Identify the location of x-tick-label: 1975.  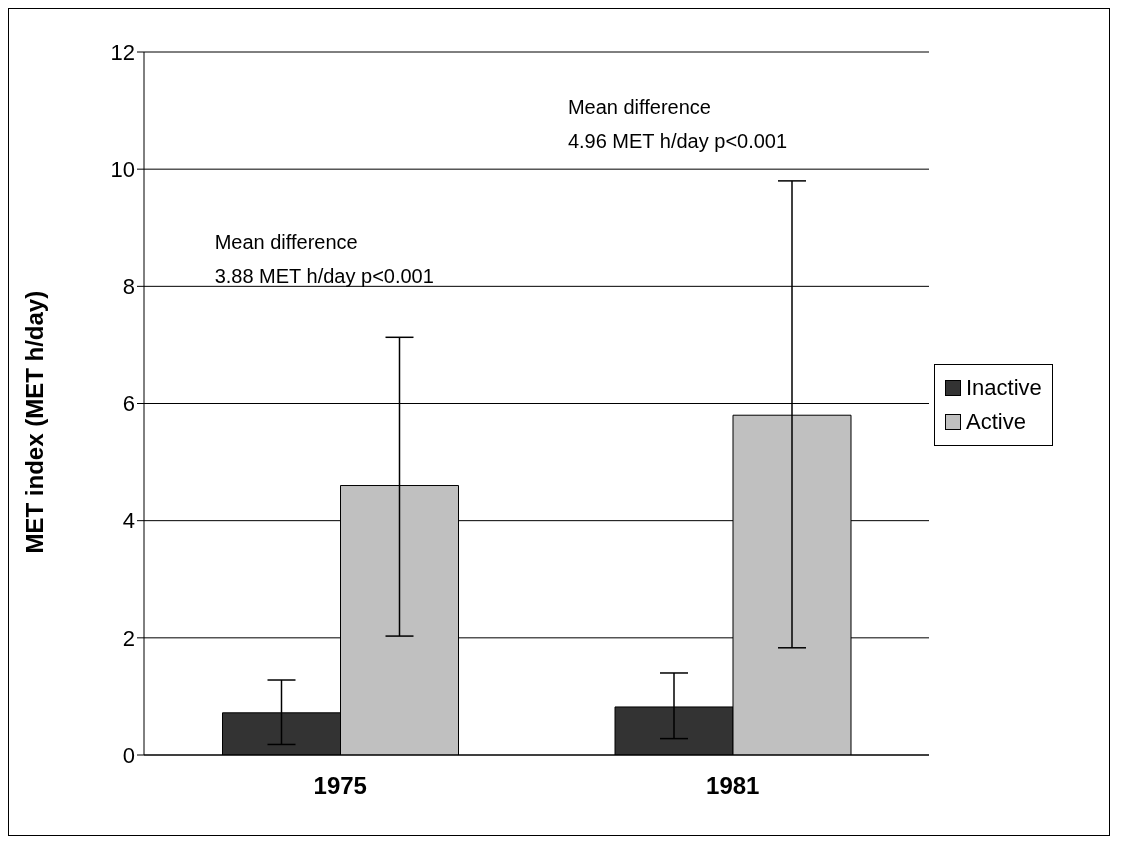
(340, 786).